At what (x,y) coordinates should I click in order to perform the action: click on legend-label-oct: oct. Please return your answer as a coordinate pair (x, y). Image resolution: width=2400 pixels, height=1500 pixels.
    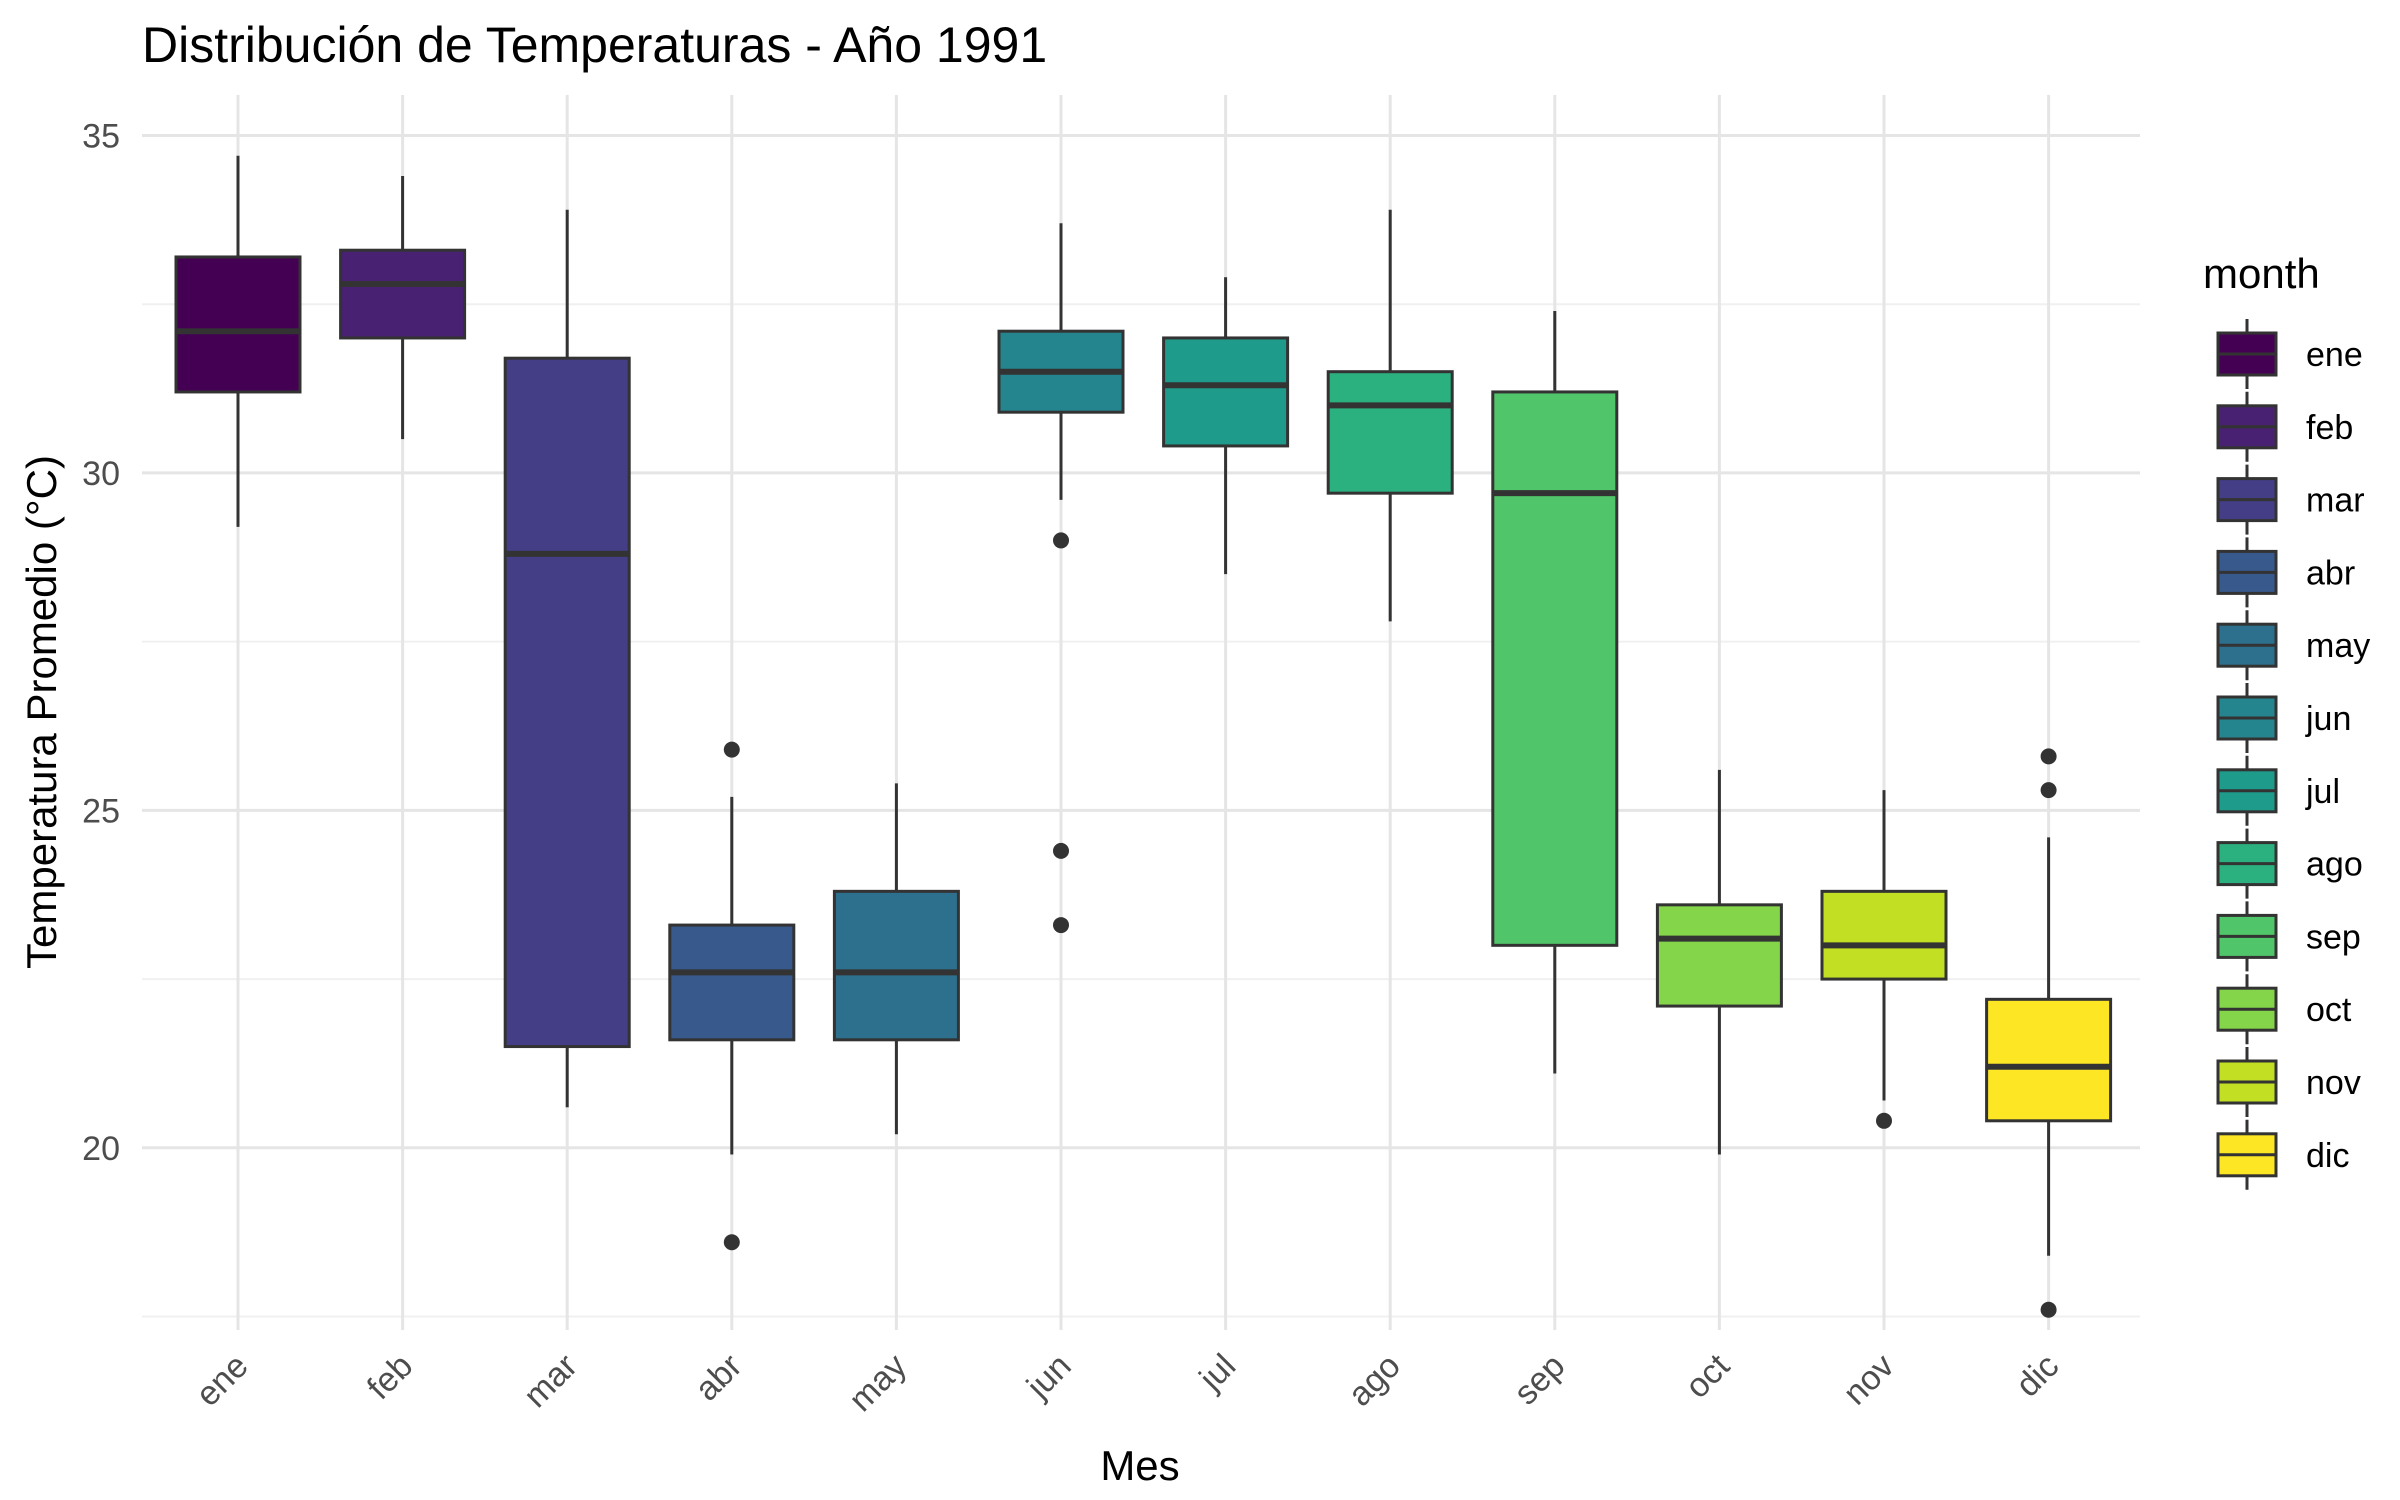
    Looking at the image, I should click on (2329, 1010).